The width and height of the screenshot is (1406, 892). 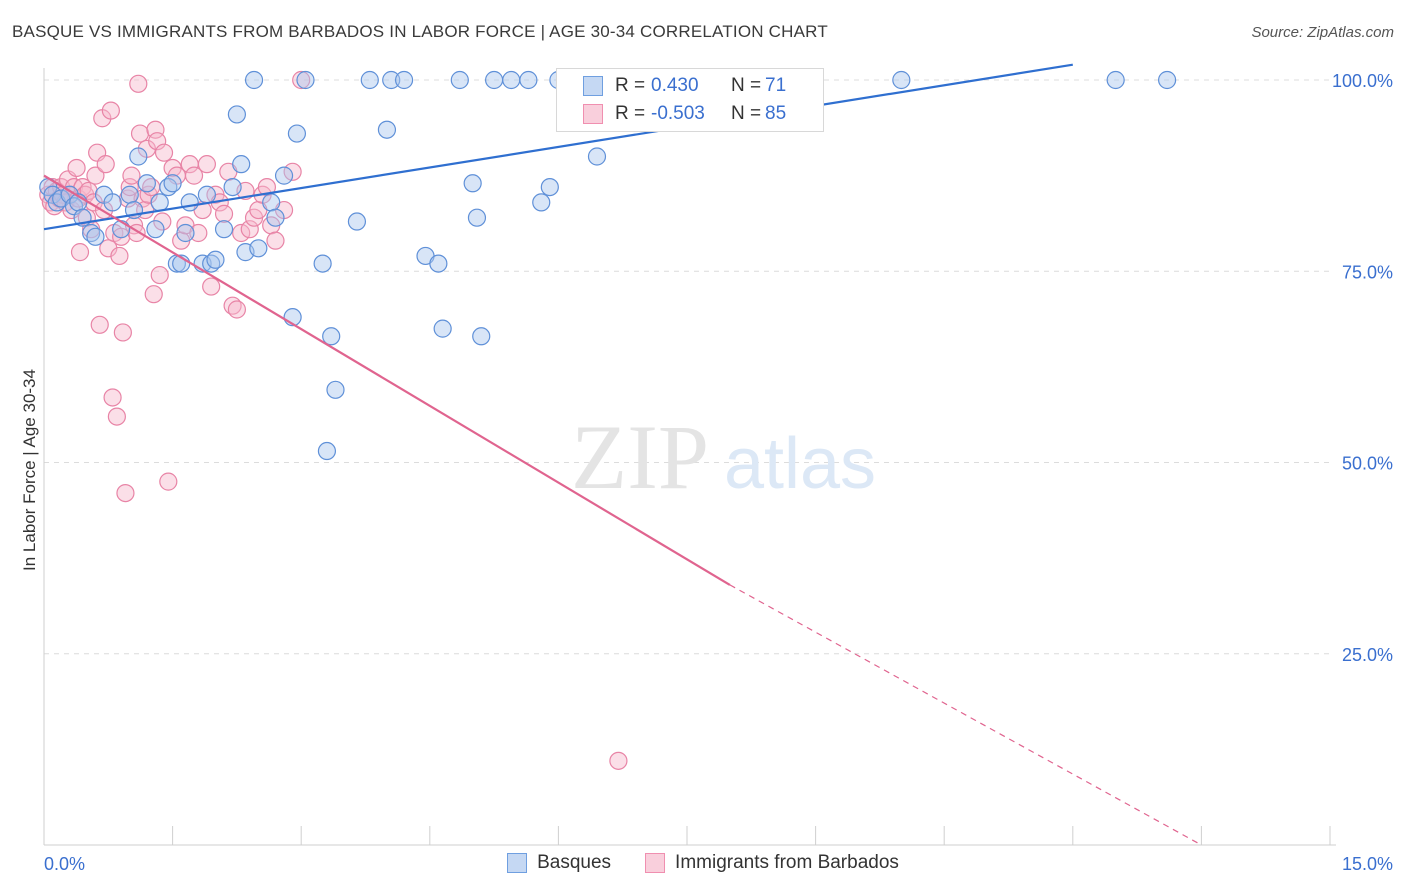 What do you see at coordinates (29, 470) in the screenshot?
I see `y-axis-label: In Labor Force | Age 30-34` at bounding box center [29, 470].